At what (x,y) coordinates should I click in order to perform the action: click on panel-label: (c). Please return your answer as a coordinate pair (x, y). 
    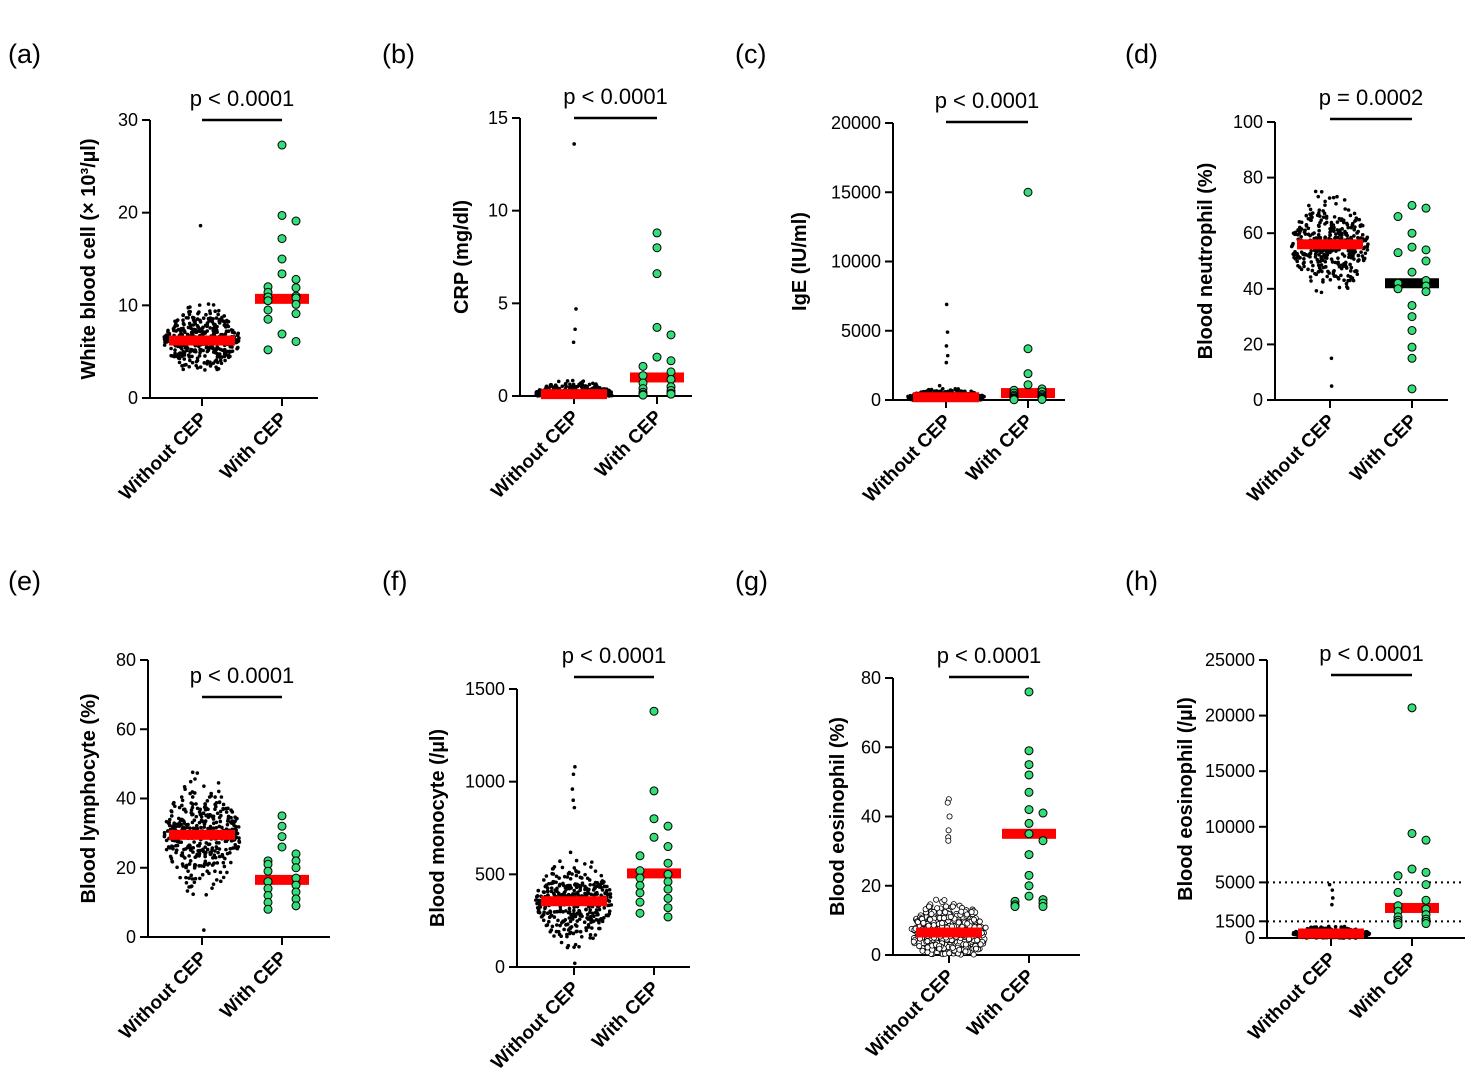
    Looking at the image, I should click on (750, 54).